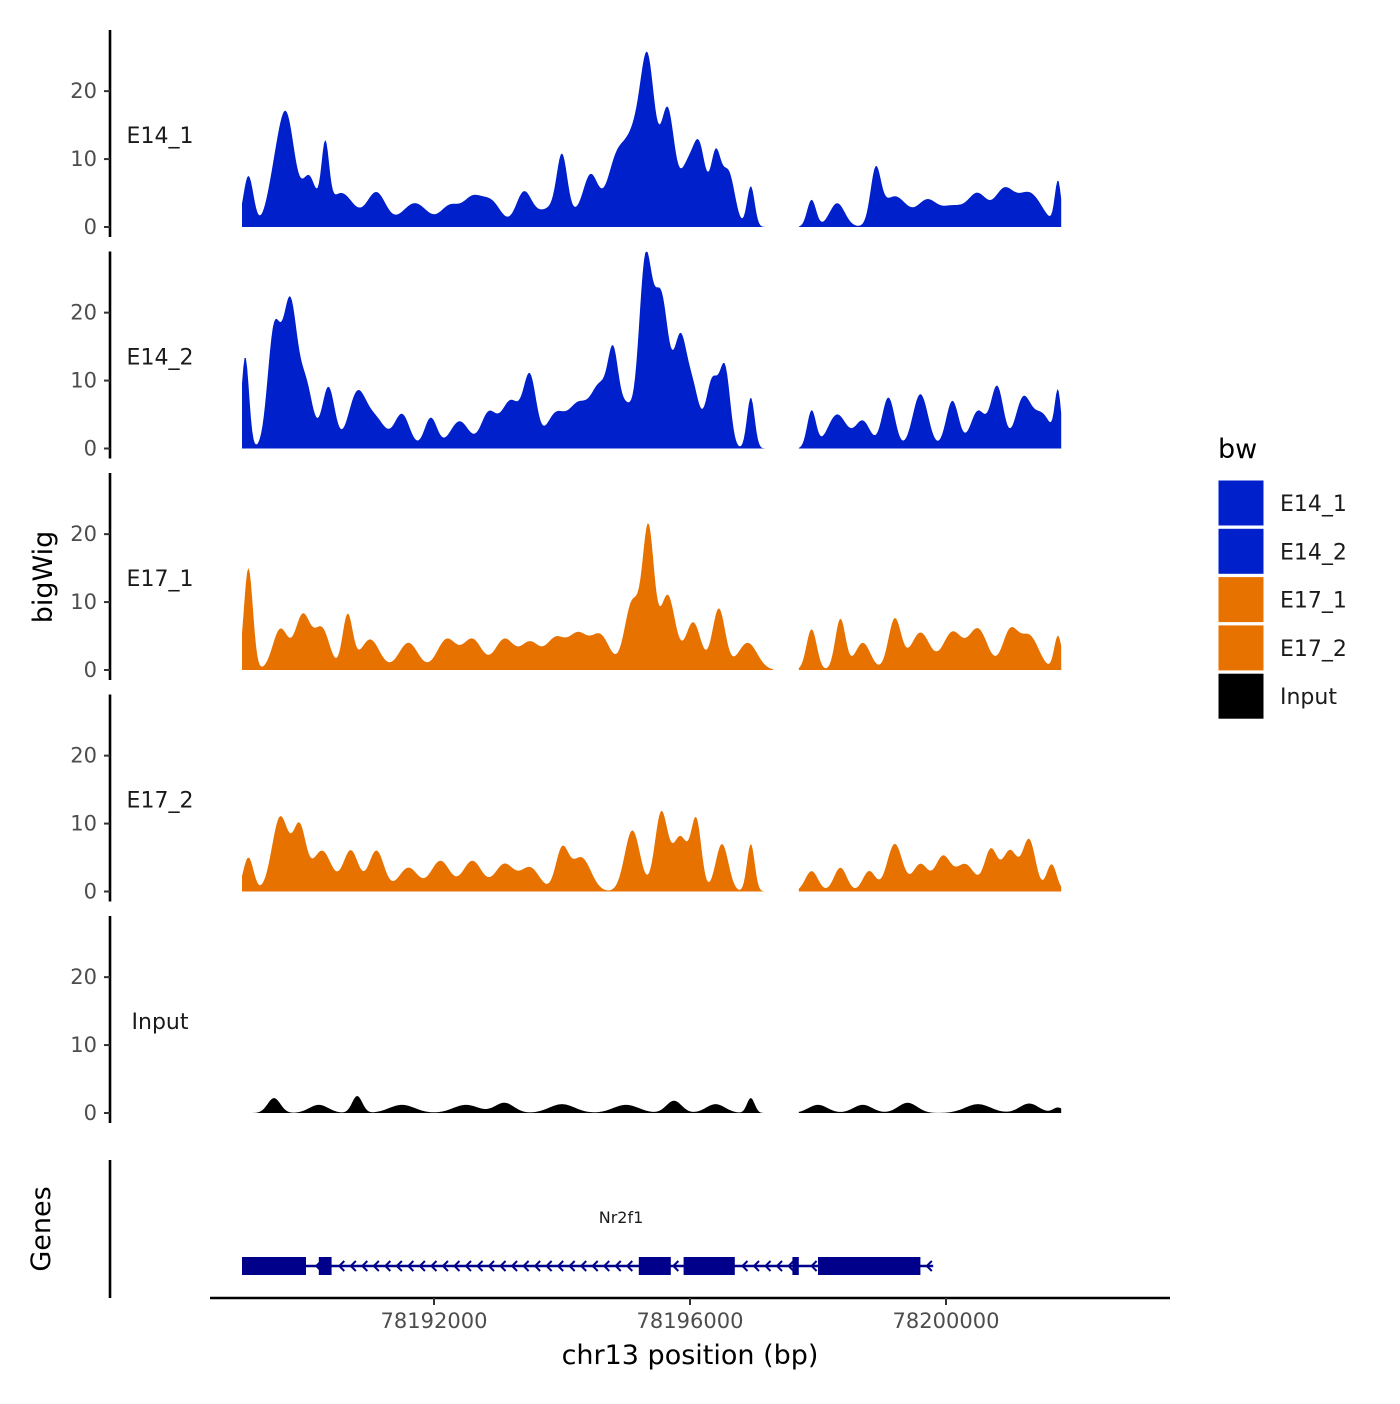 The width and height of the screenshot is (1400, 1404). I want to click on x-tick-label: 78196000, so click(690, 1321).